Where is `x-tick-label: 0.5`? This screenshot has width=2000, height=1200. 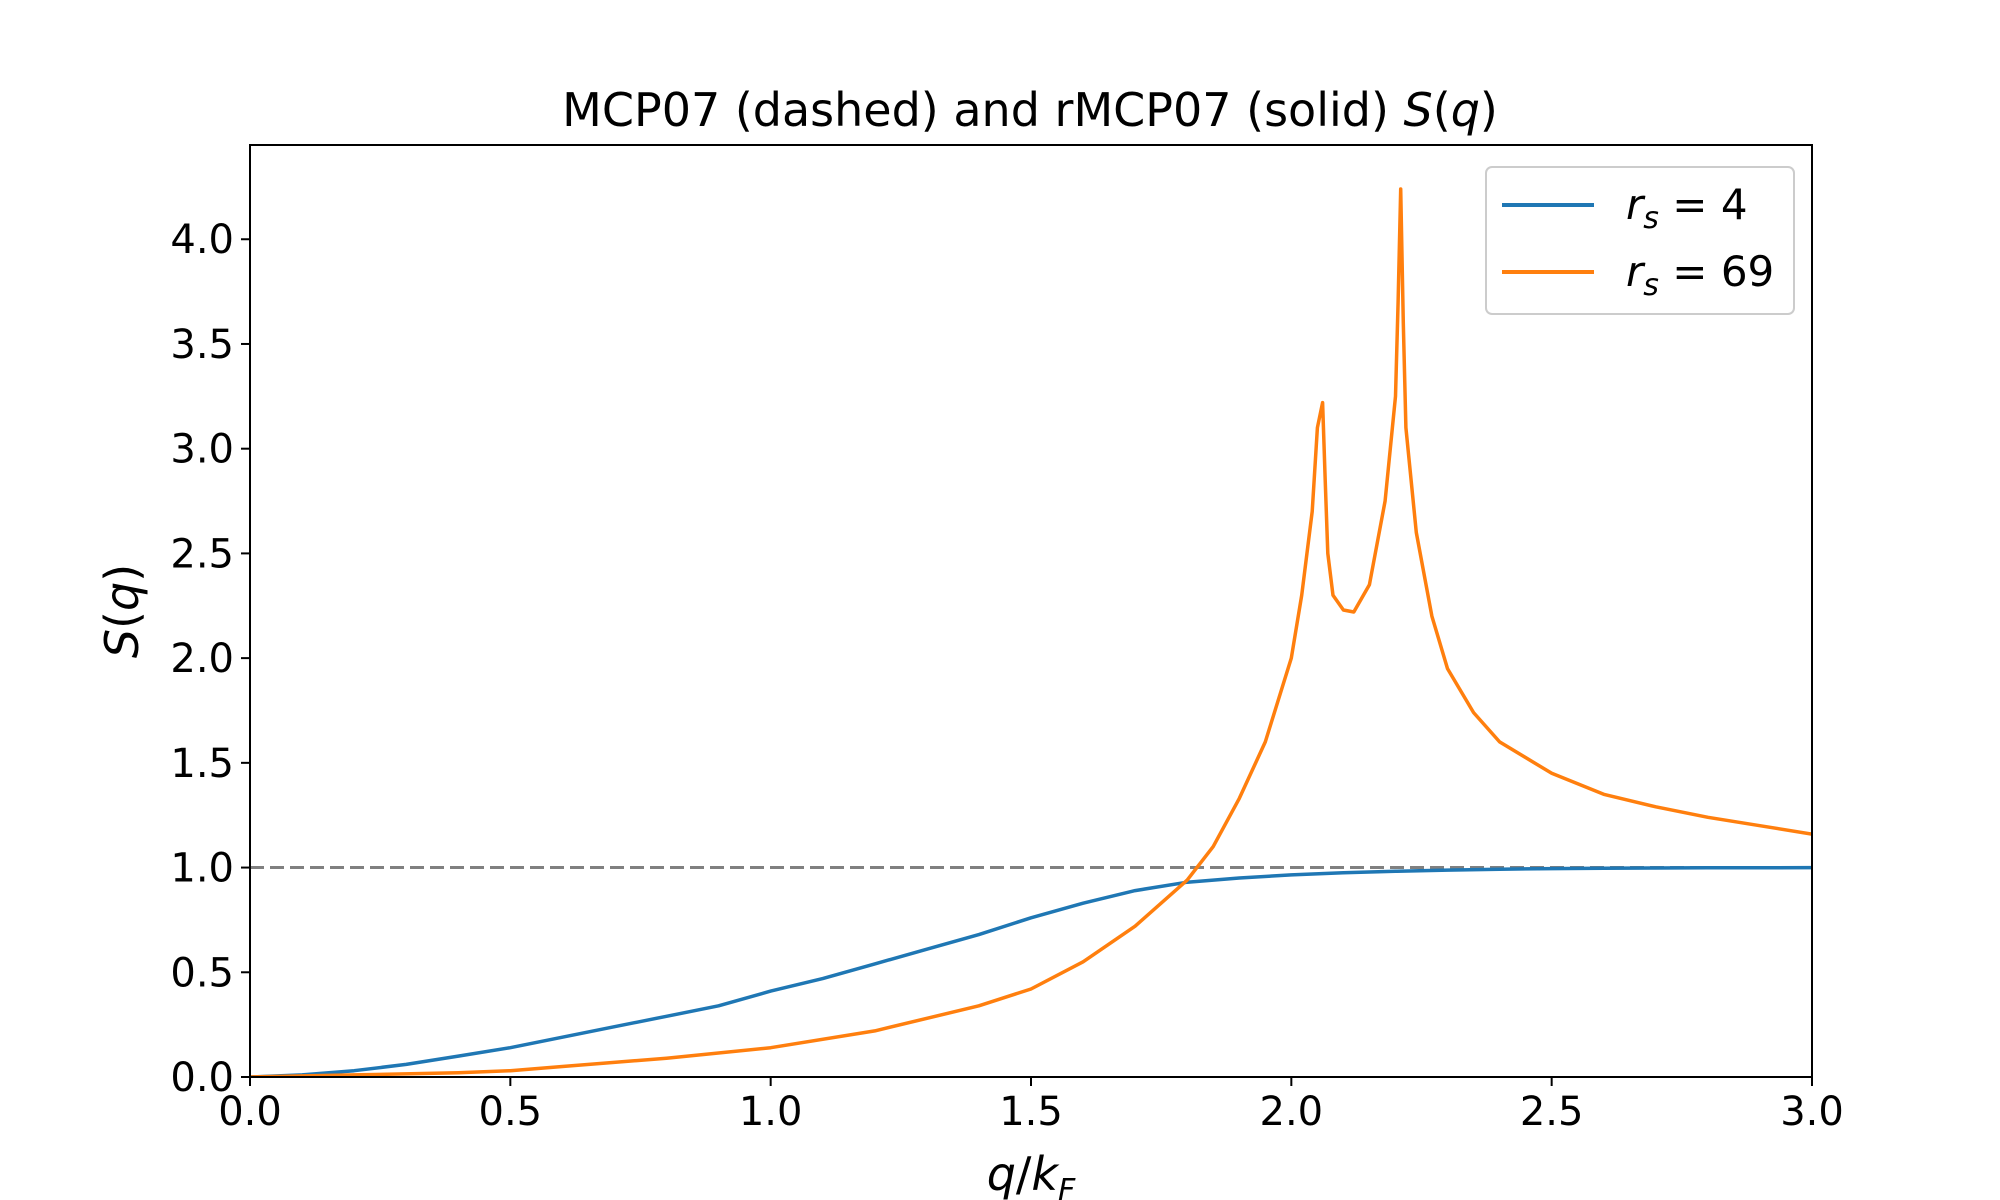 x-tick-label: 0.5 is located at coordinates (511, 1112).